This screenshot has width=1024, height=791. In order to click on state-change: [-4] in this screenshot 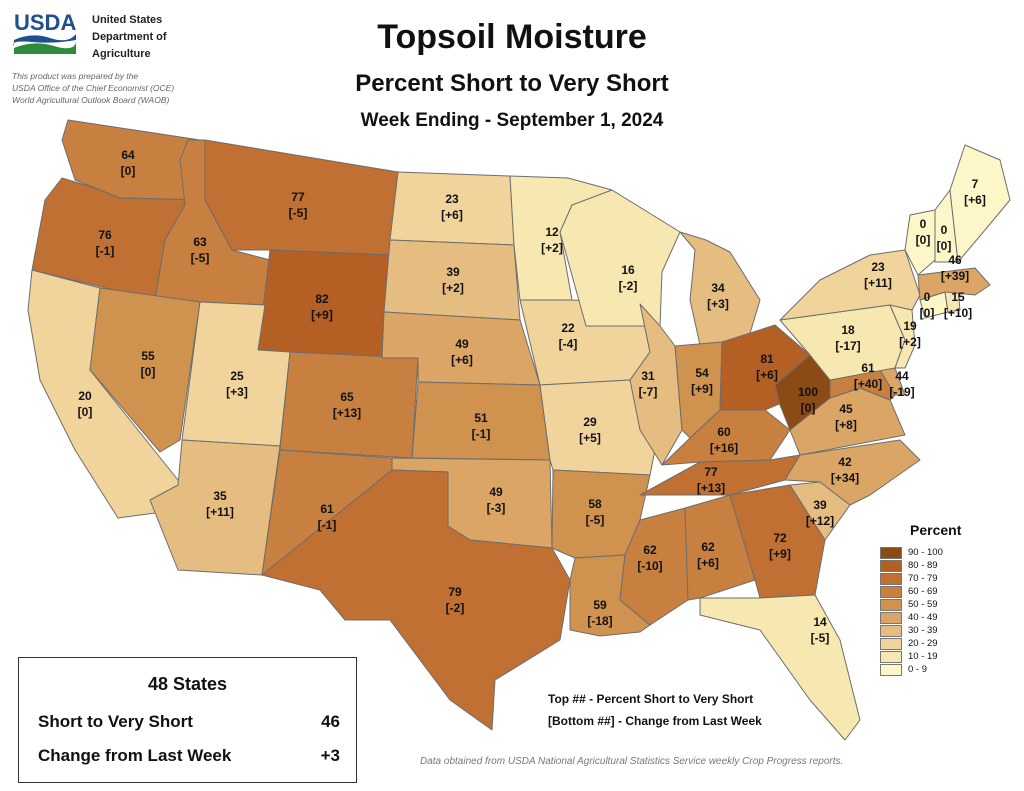, I will do `click(568, 344)`.